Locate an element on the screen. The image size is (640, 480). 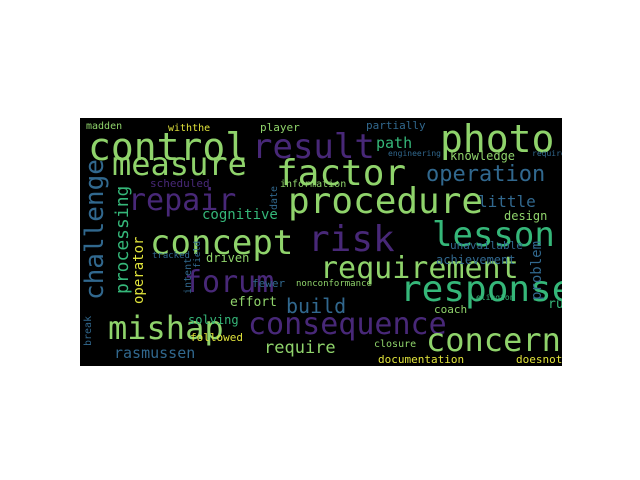
word-mishap: mishap is located at coordinates (166, 328).